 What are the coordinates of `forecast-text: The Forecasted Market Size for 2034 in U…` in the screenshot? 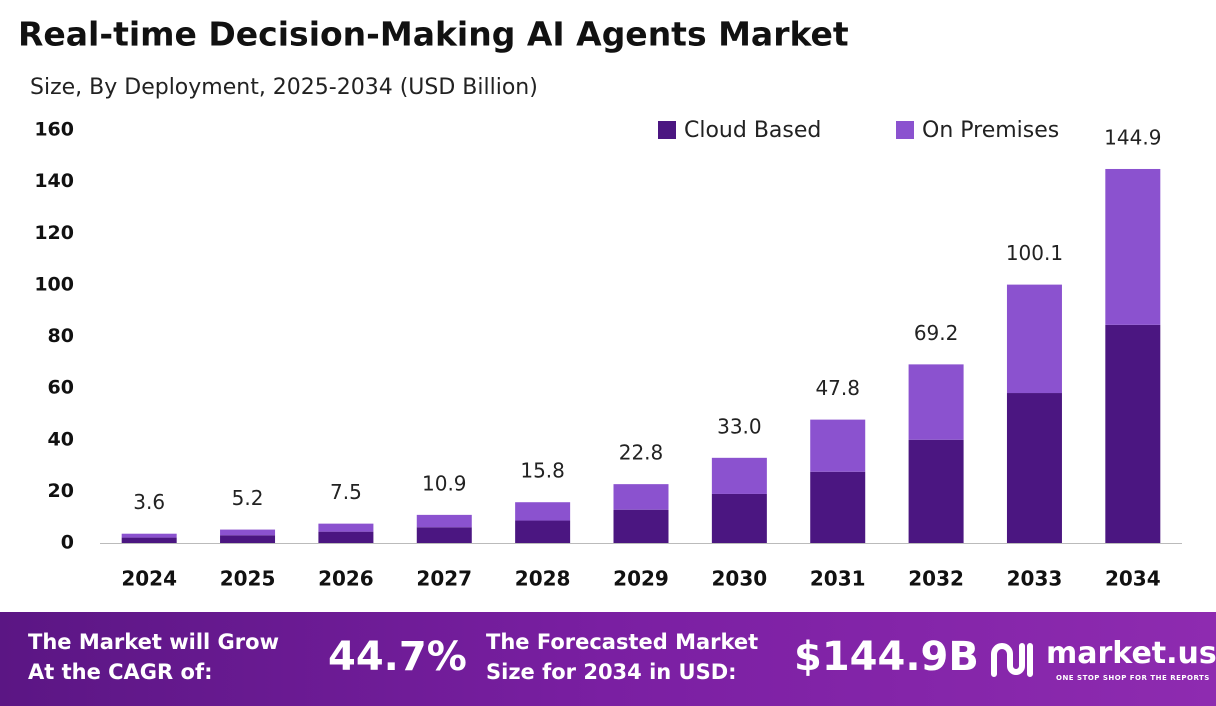 It's located at (622, 657).